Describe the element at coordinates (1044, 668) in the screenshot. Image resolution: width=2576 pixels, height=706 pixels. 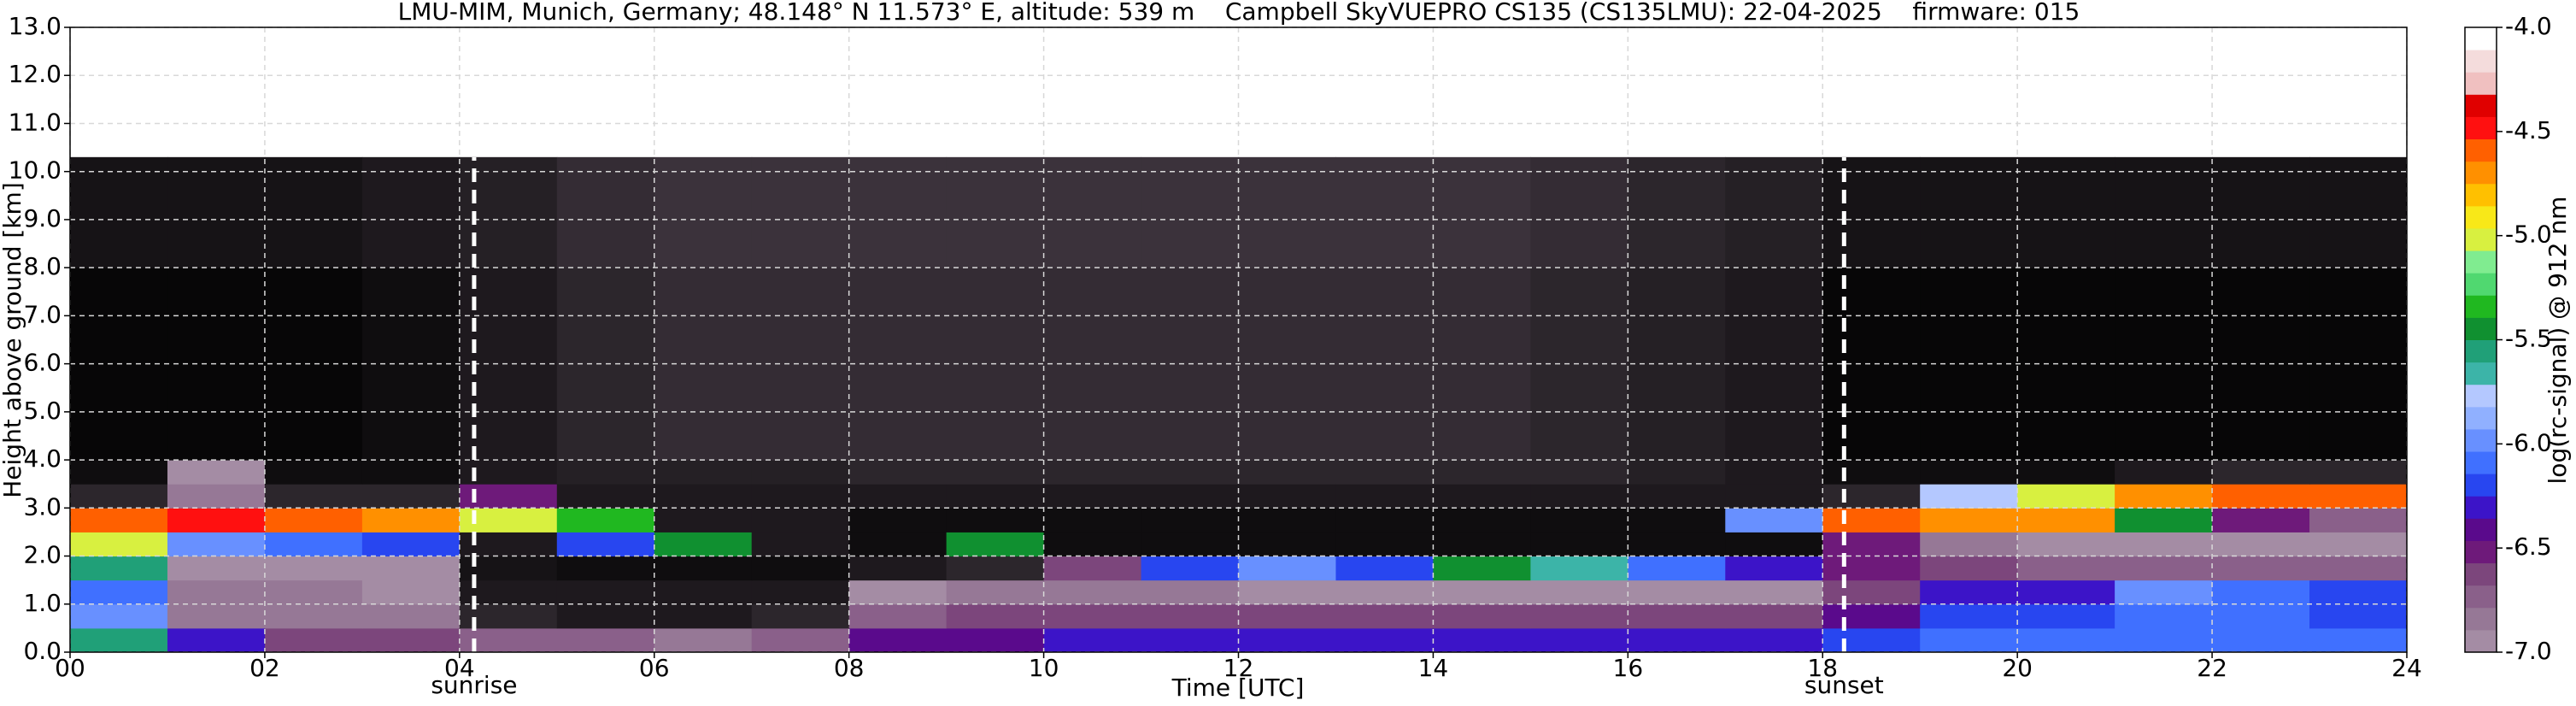
I see `x-tick-label: 10` at that location.